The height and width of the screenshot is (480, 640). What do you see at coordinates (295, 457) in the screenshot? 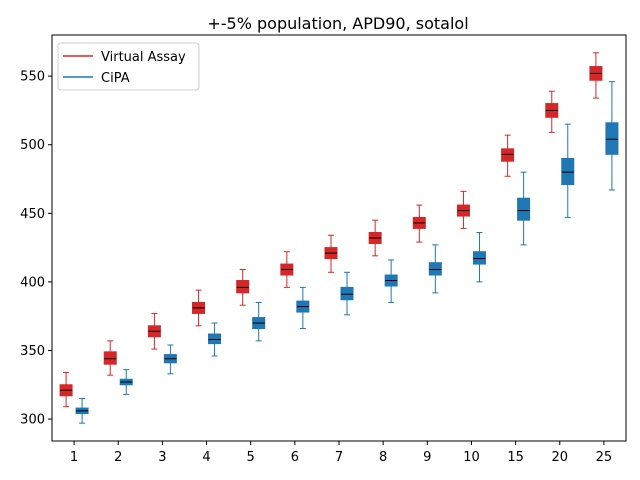
I see `x-tick-label: 6` at bounding box center [295, 457].